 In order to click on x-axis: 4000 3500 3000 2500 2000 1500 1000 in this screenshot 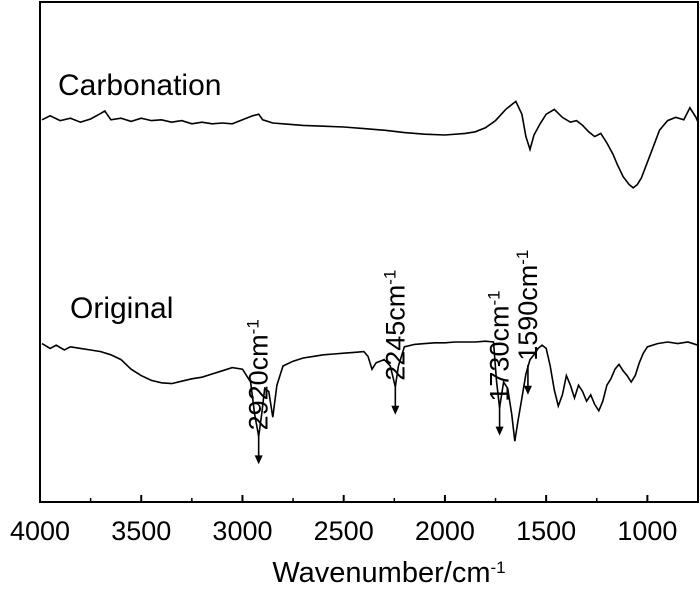, I will do `click(343, 520)`.